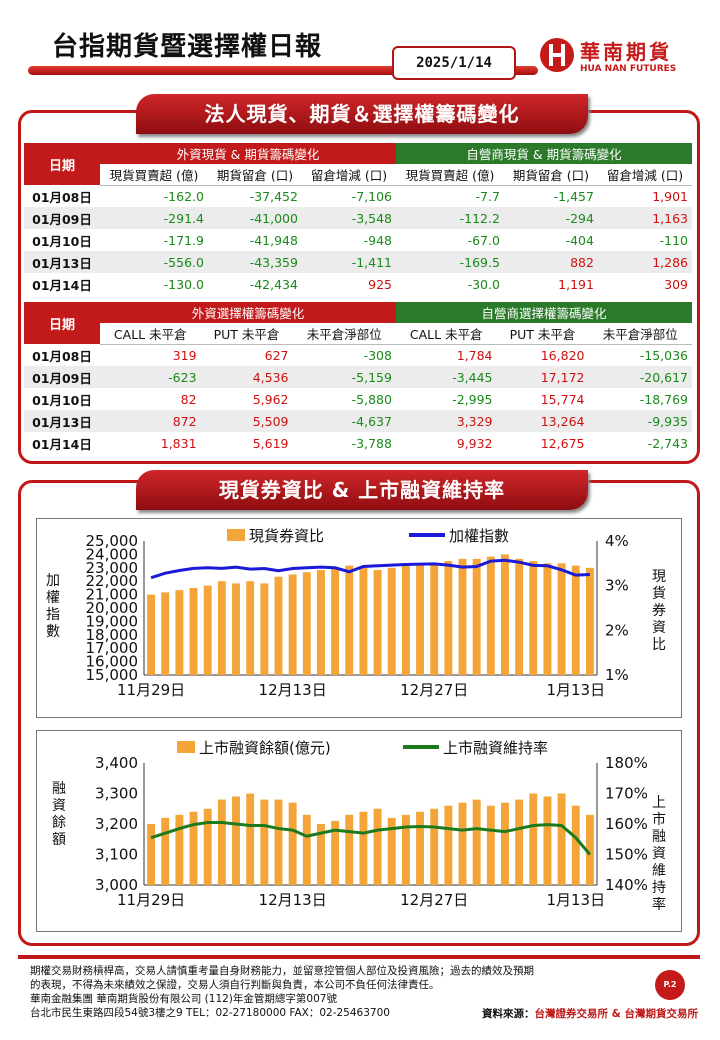  What do you see at coordinates (154, 175) in the screenshot?
I see `table1-col-header: 現貨買賣超 (億)` at bounding box center [154, 175].